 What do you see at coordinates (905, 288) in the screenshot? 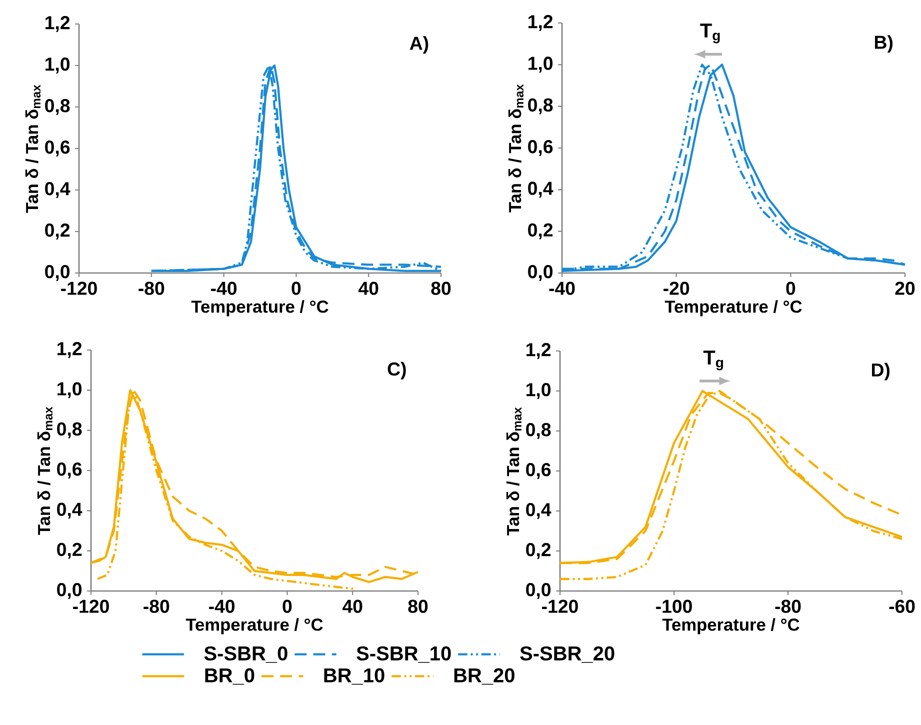
I see `x-tick-label: 20` at bounding box center [905, 288].